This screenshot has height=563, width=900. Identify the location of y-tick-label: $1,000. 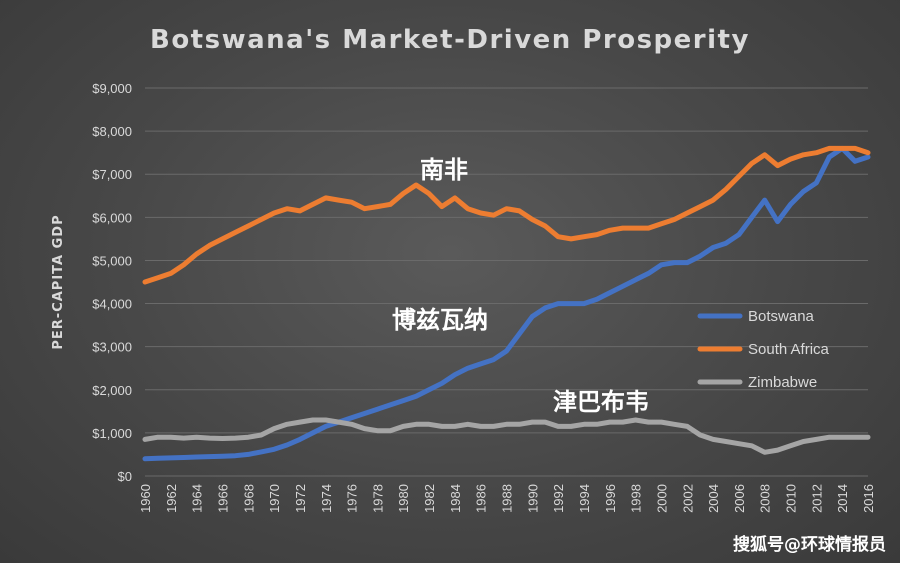
(112, 433).